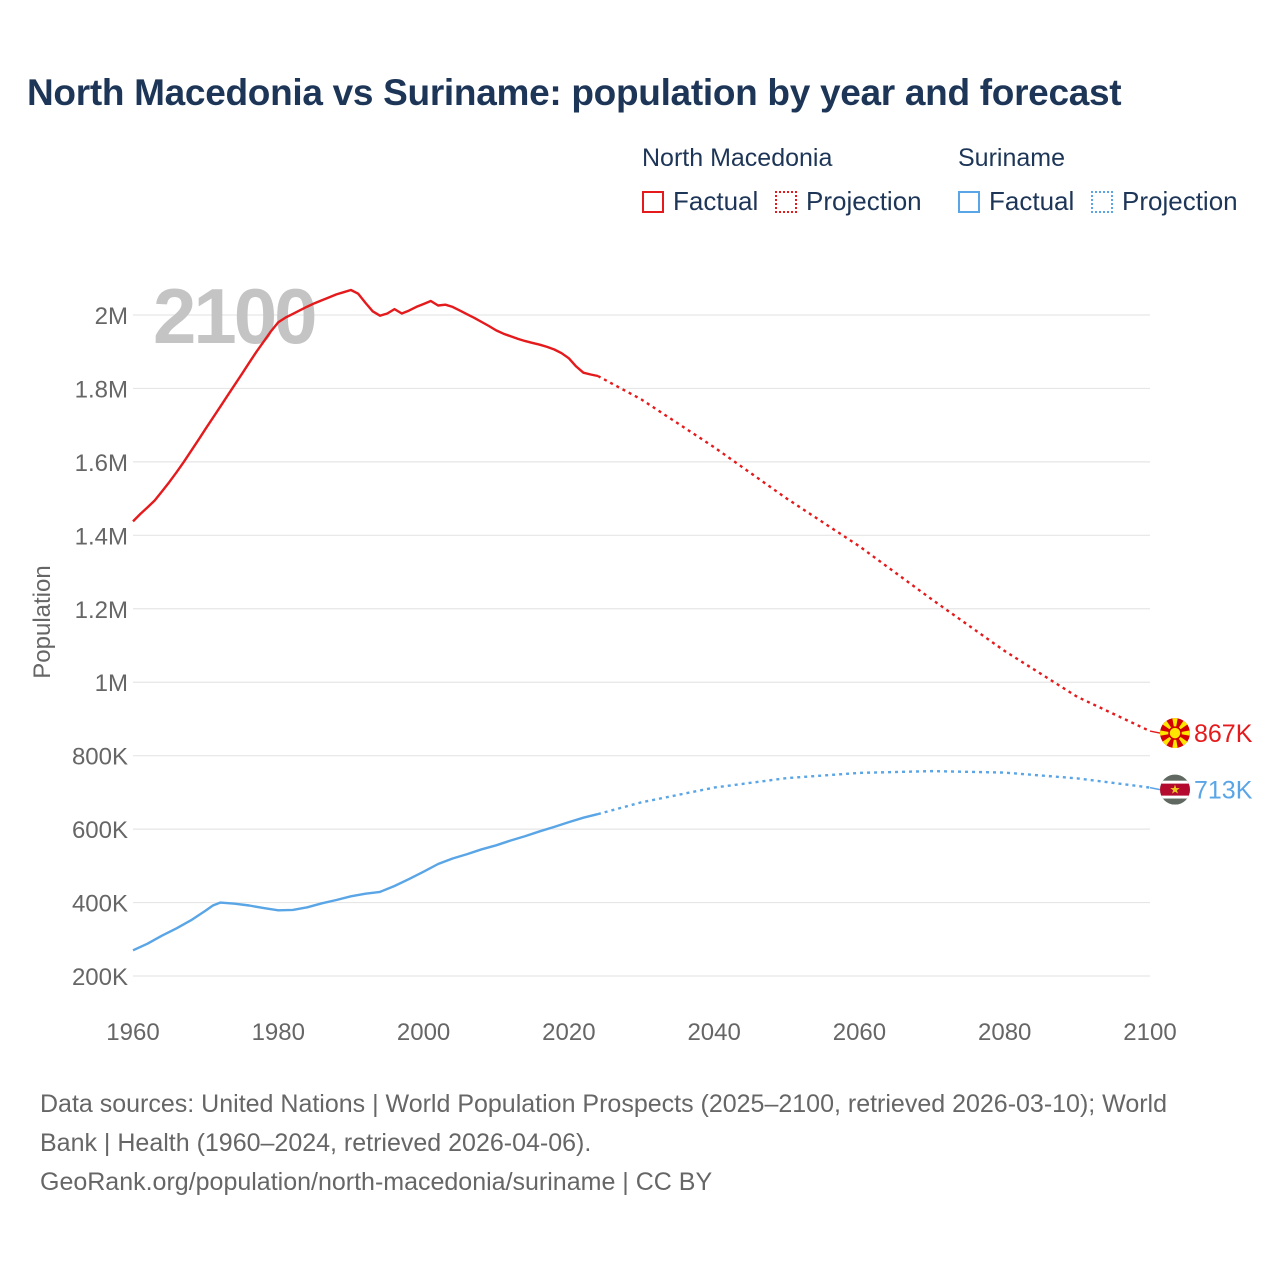  What do you see at coordinates (859, 1032) in the screenshot?
I see `x-tick-label: 2060` at bounding box center [859, 1032].